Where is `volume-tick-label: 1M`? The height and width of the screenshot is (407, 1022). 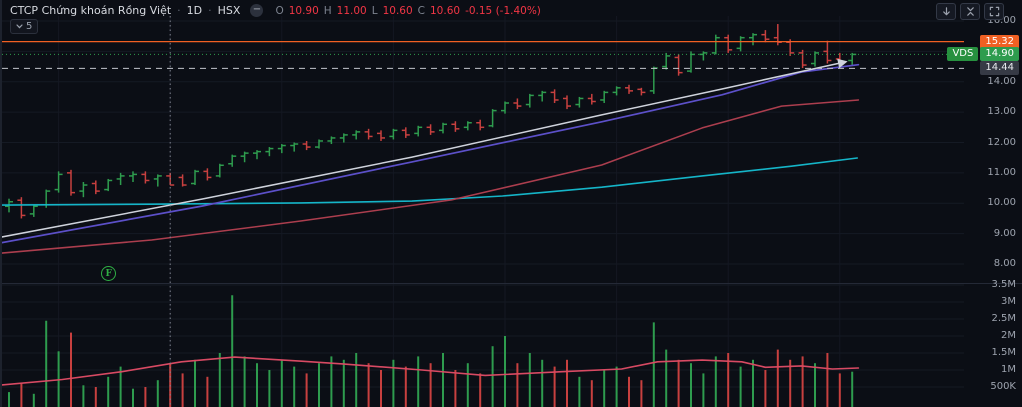
volume-tick-label: 1M is located at coordinates (1008, 369).